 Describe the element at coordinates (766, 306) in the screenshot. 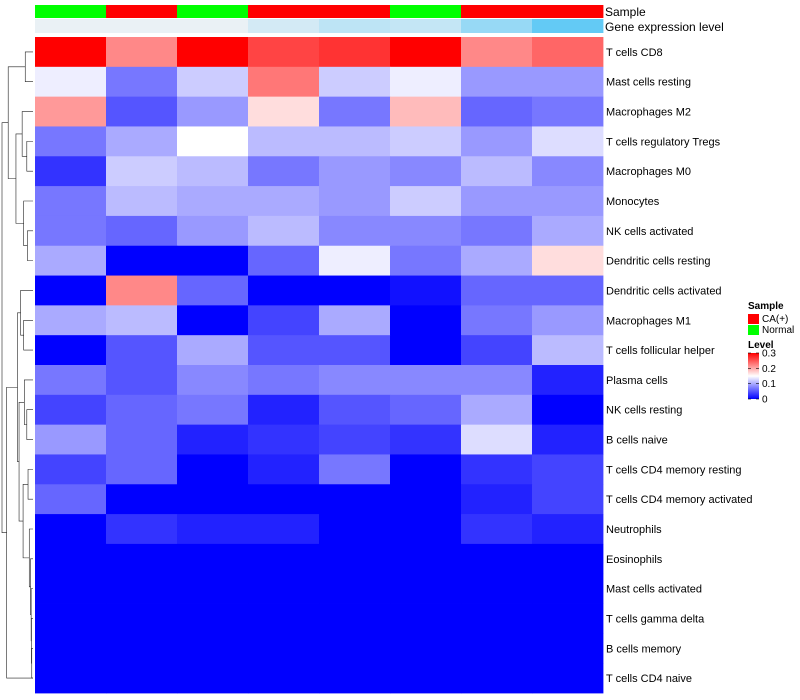

I see `sample-legend-title: Sample` at that location.